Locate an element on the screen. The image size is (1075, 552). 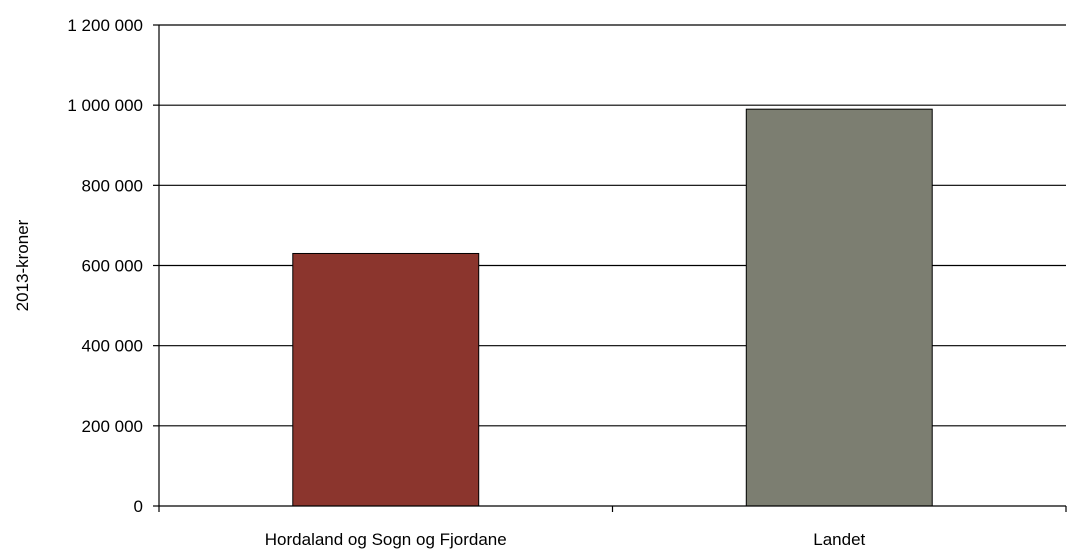
x-tick-label: Landet is located at coordinates (839, 539).